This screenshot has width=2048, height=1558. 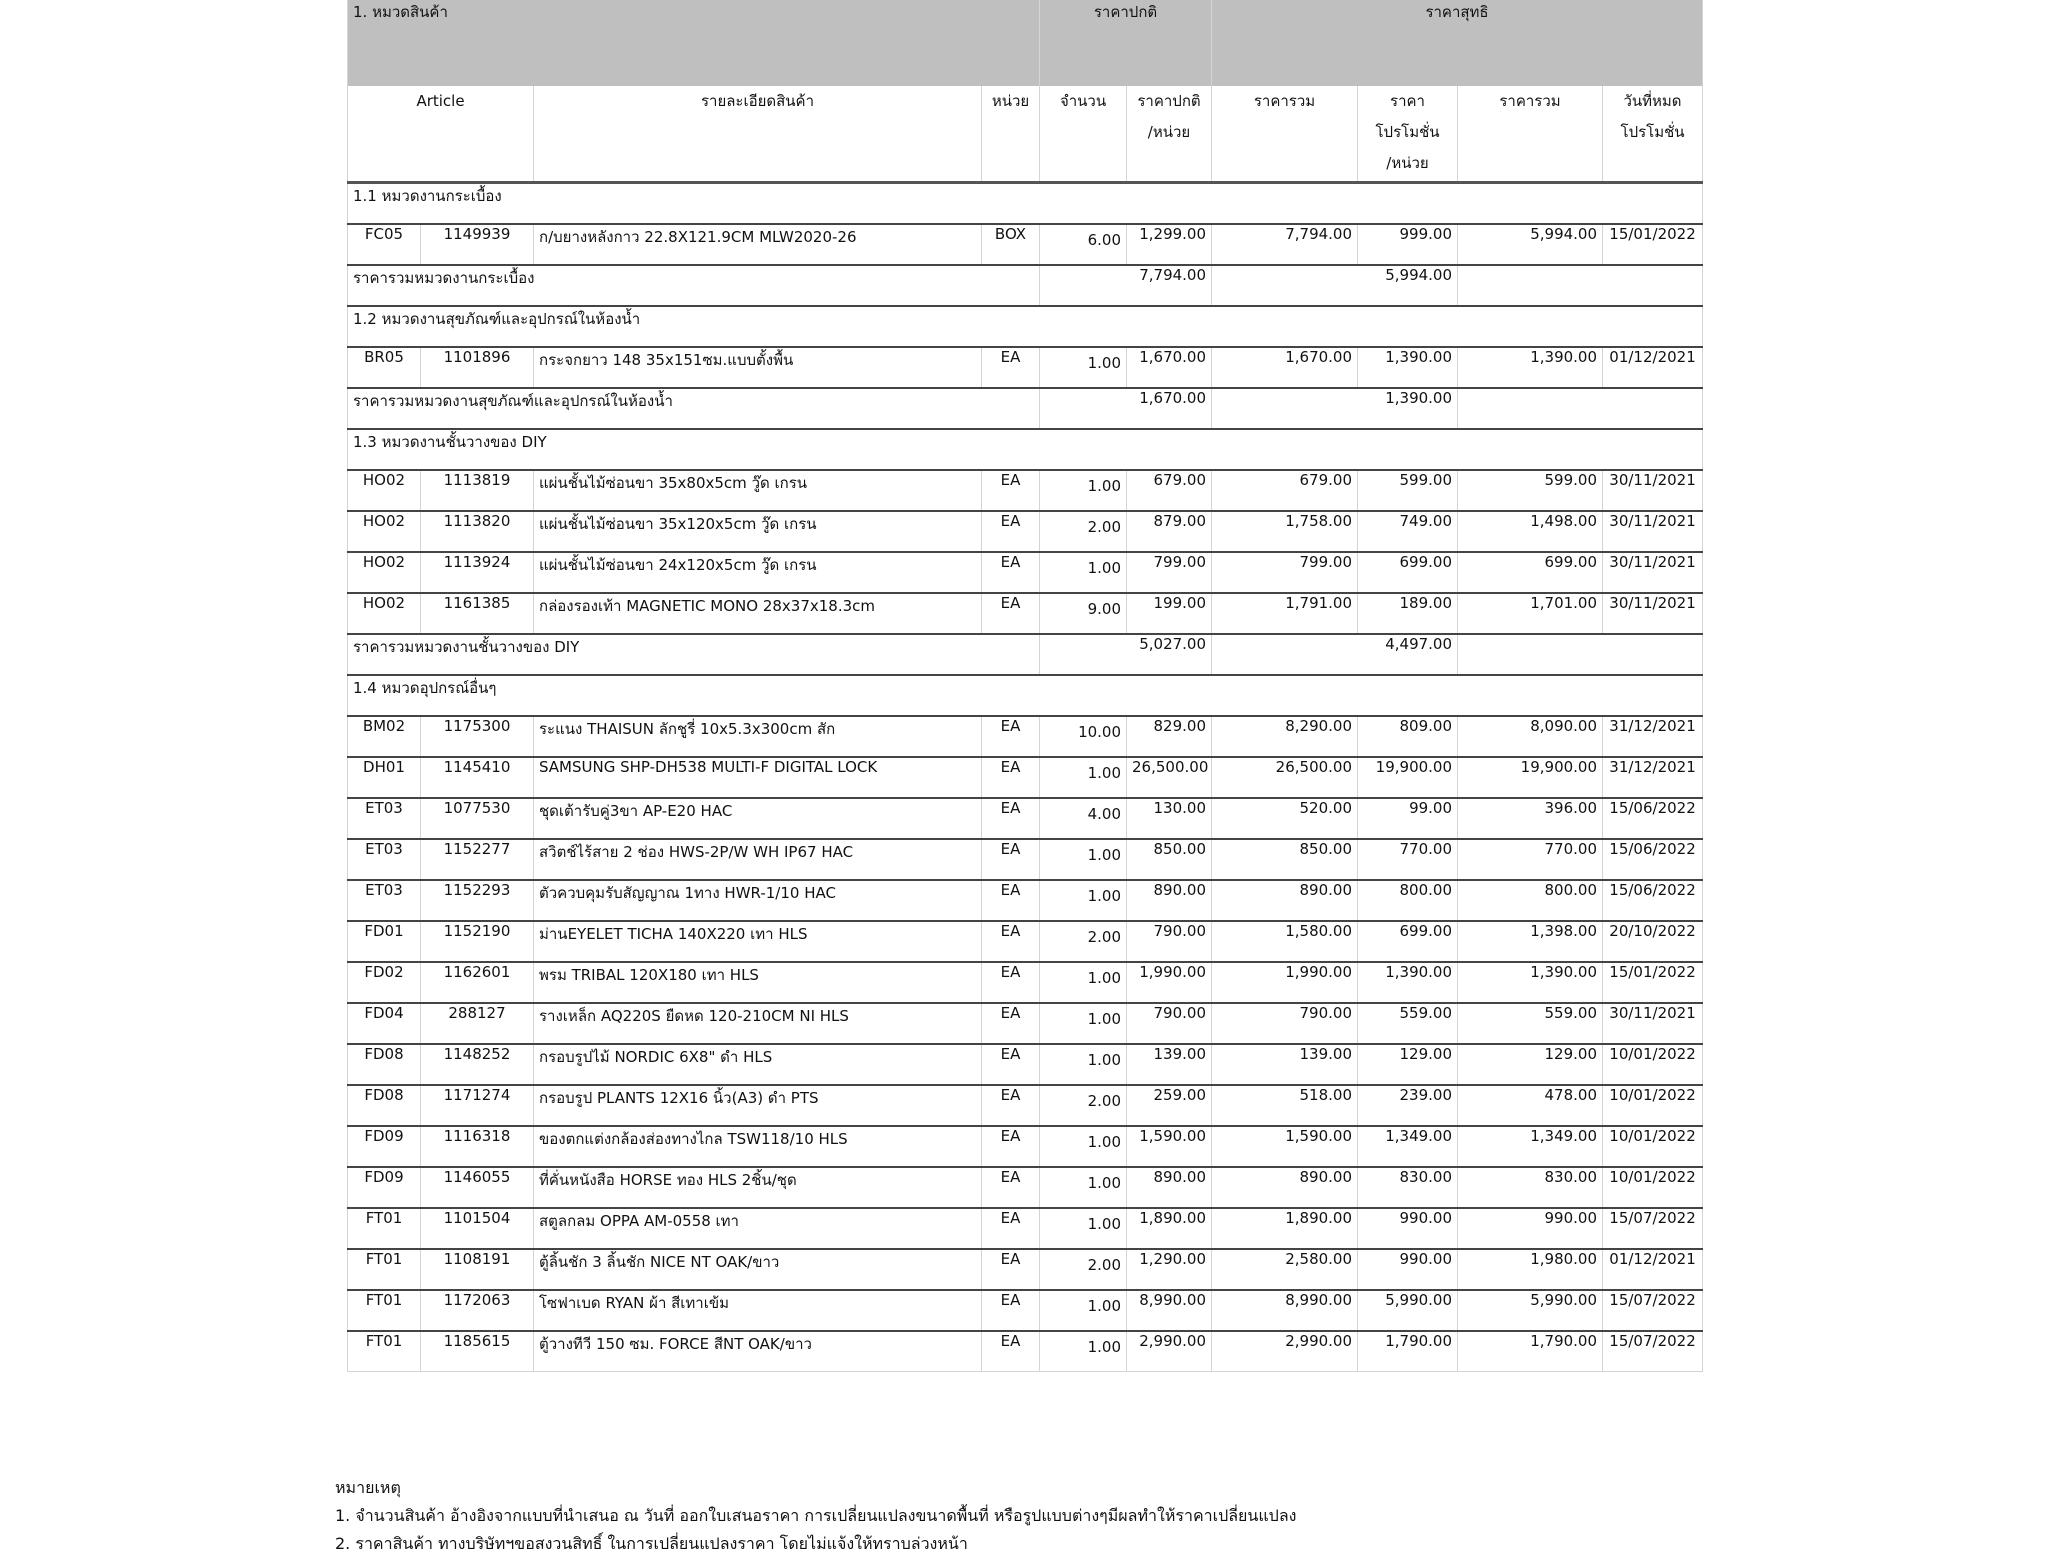 I want to click on subtotal-label: ราคารวมหมวดงานกระเบื้อง, so click(x=693, y=284).